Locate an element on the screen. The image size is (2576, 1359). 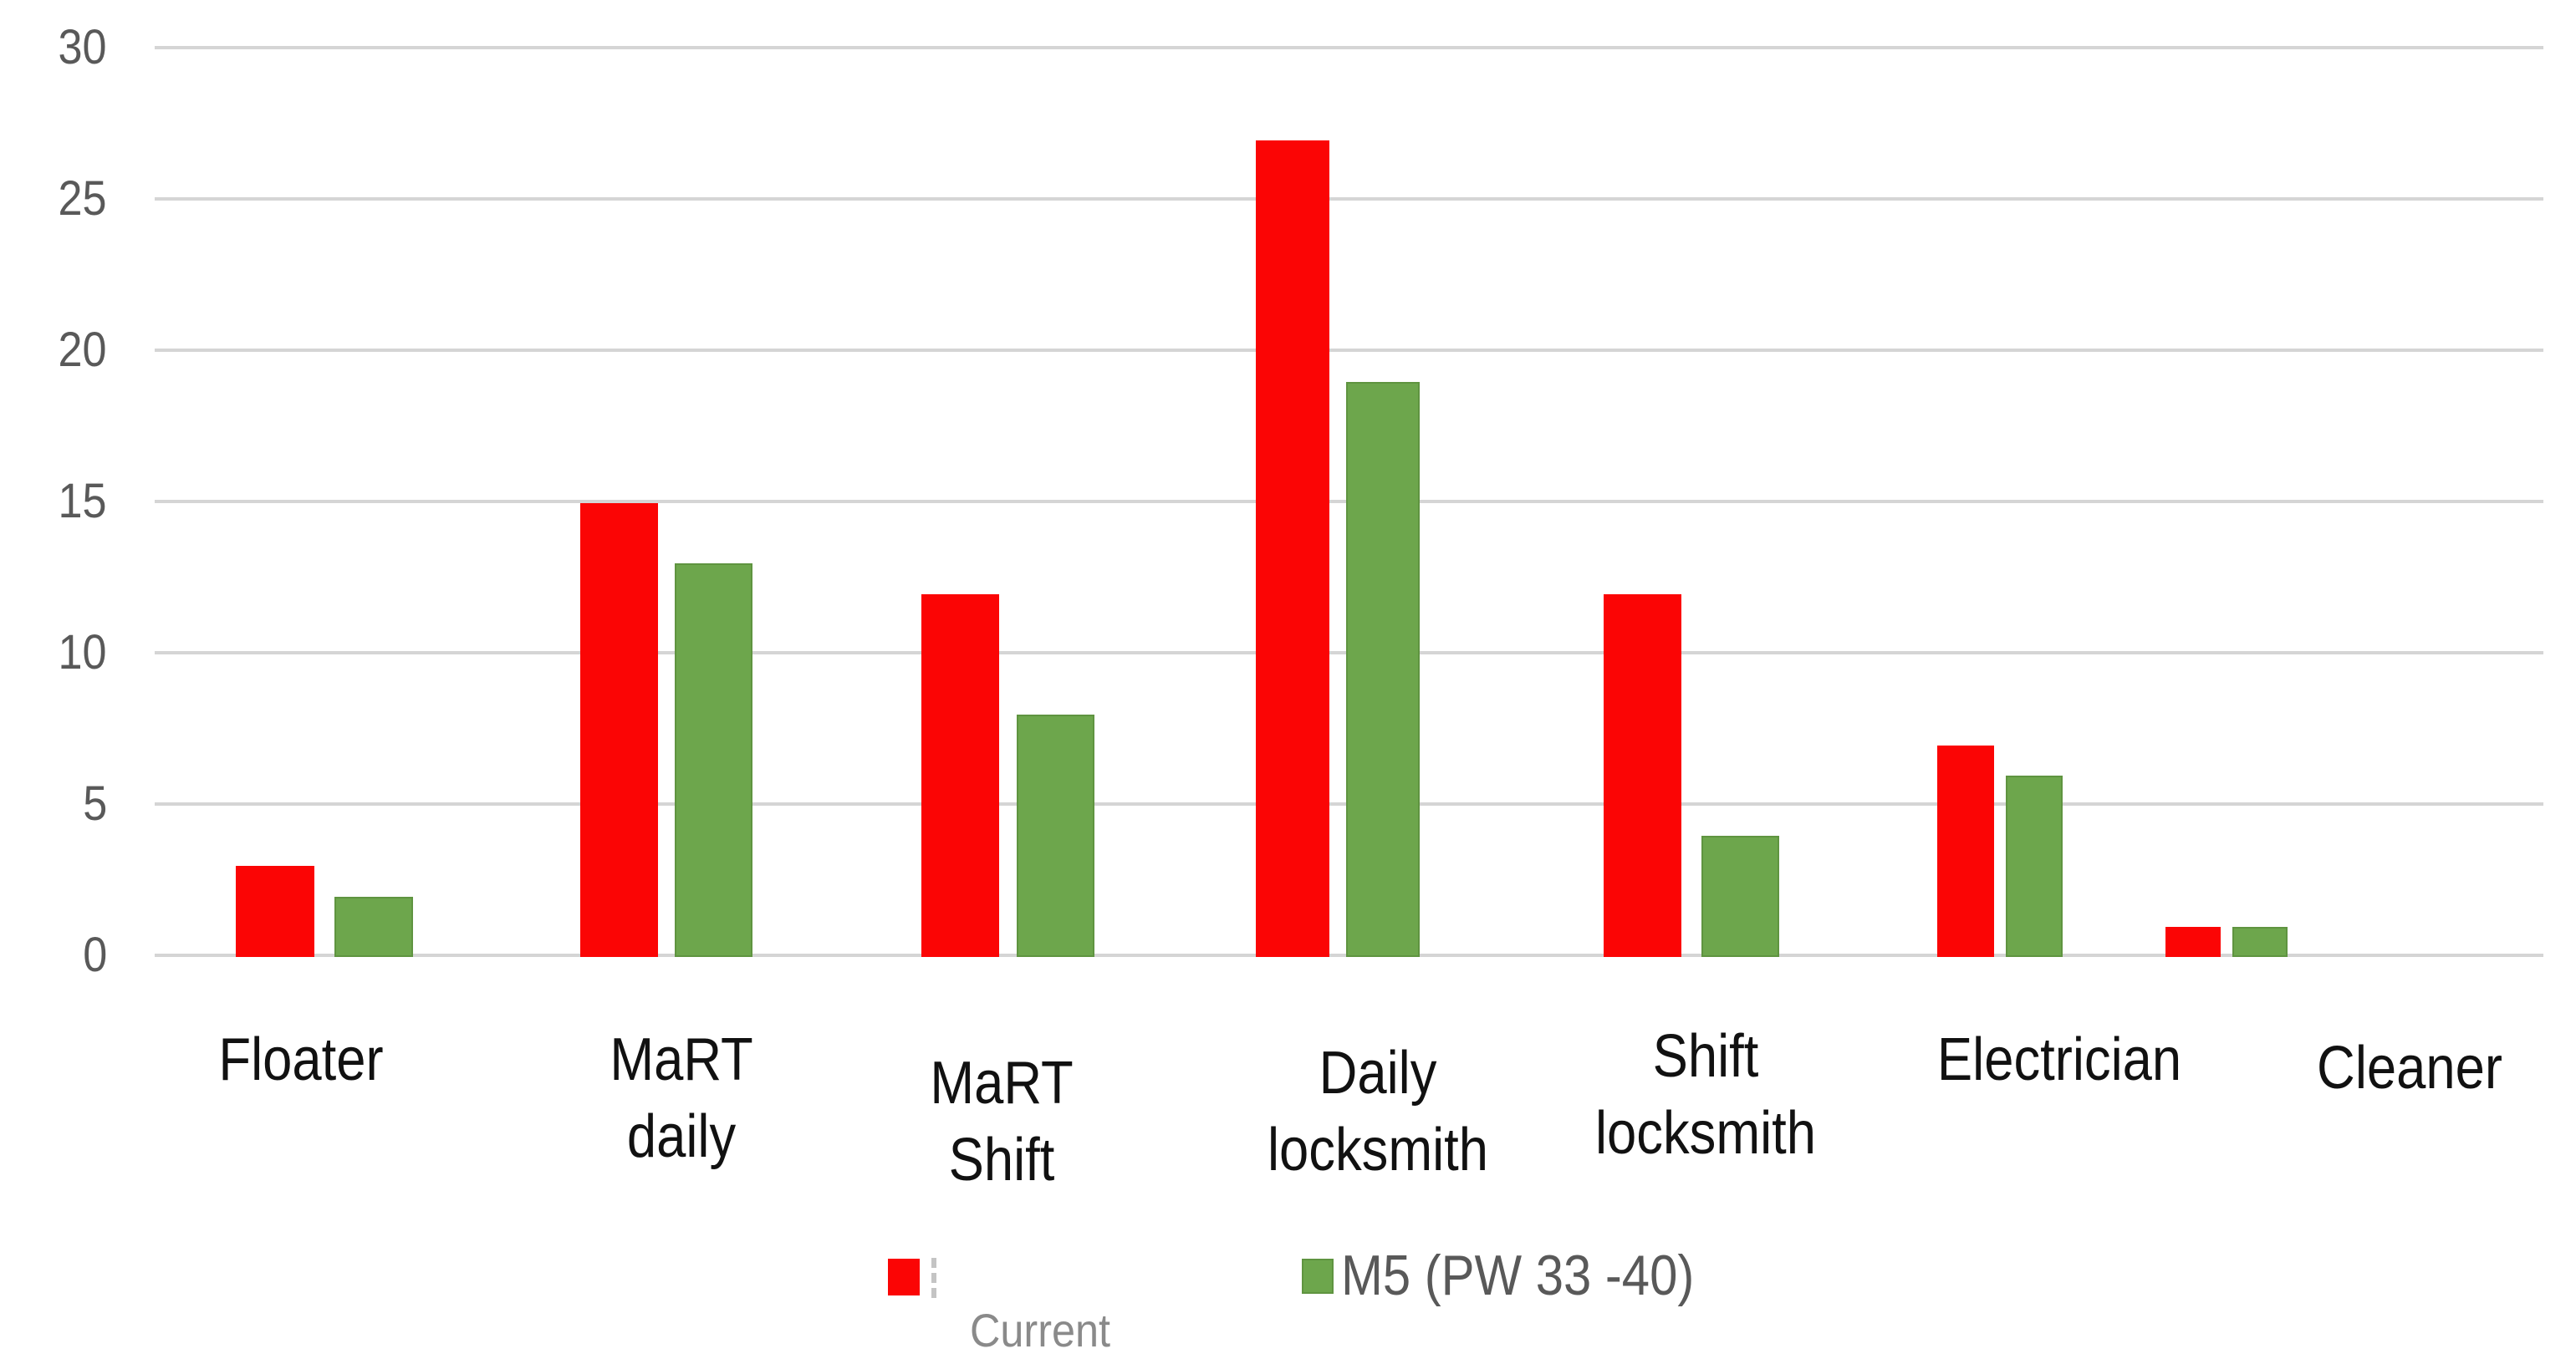
x-label-shift-locksmith: Shift locksmith is located at coordinates (1705, 1095).